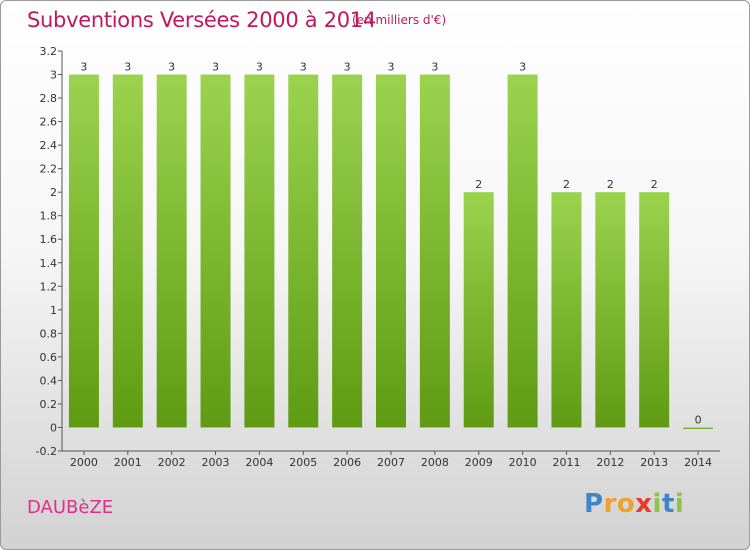  Describe the element at coordinates (391, 462) in the screenshot. I see `x-tick-label: 2007` at that location.